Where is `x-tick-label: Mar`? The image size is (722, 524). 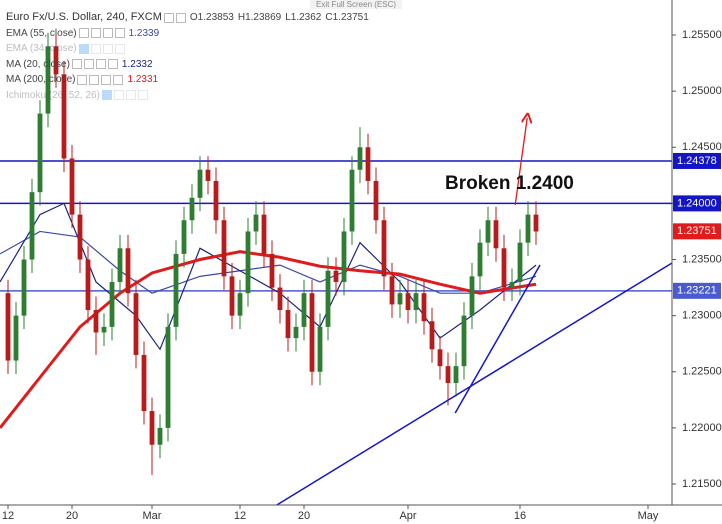
x-tick-label: Mar is located at coordinates (152, 516).